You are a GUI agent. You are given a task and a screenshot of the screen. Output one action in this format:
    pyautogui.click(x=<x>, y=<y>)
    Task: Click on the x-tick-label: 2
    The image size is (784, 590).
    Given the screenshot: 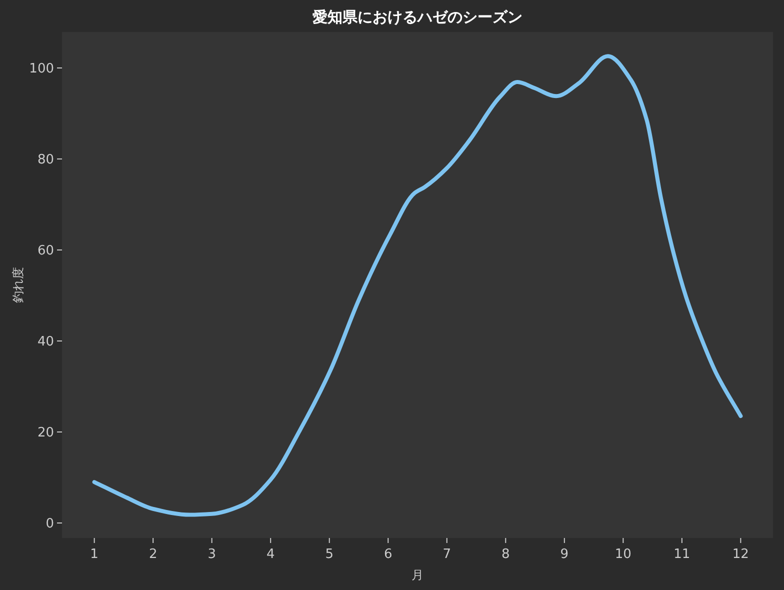 What is the action you would take?
    pyautogui.click(x=153, y=554)
    